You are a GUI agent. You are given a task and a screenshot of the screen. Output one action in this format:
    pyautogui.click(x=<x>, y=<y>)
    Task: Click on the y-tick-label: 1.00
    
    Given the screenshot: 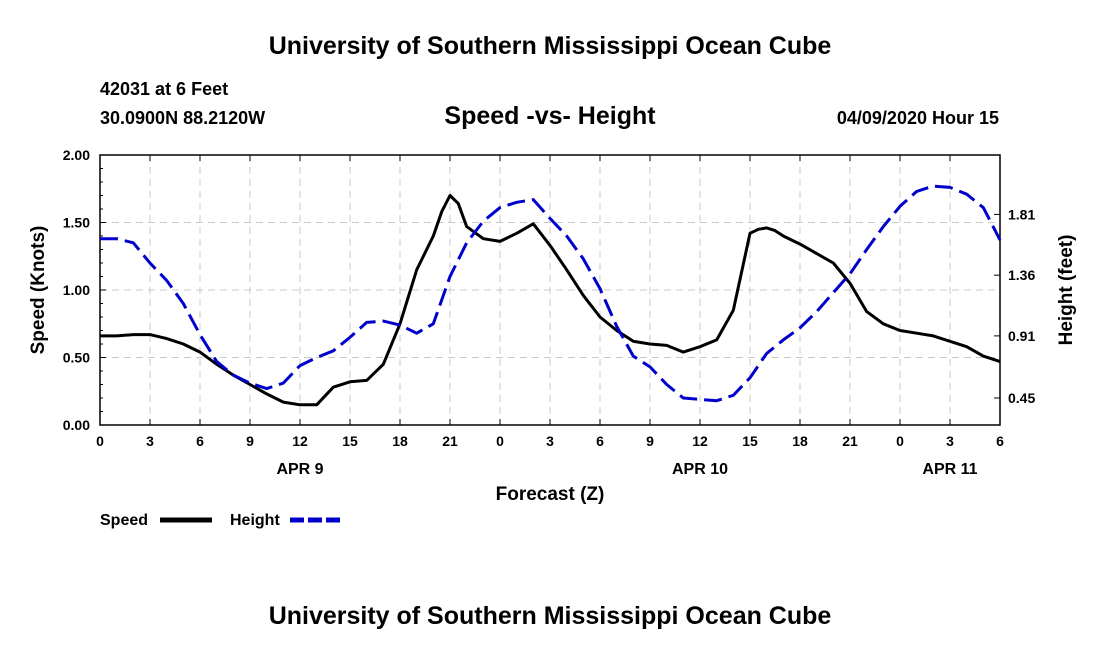 What is the action you would take?
    pyautogui.click(x=76, y=290)
    